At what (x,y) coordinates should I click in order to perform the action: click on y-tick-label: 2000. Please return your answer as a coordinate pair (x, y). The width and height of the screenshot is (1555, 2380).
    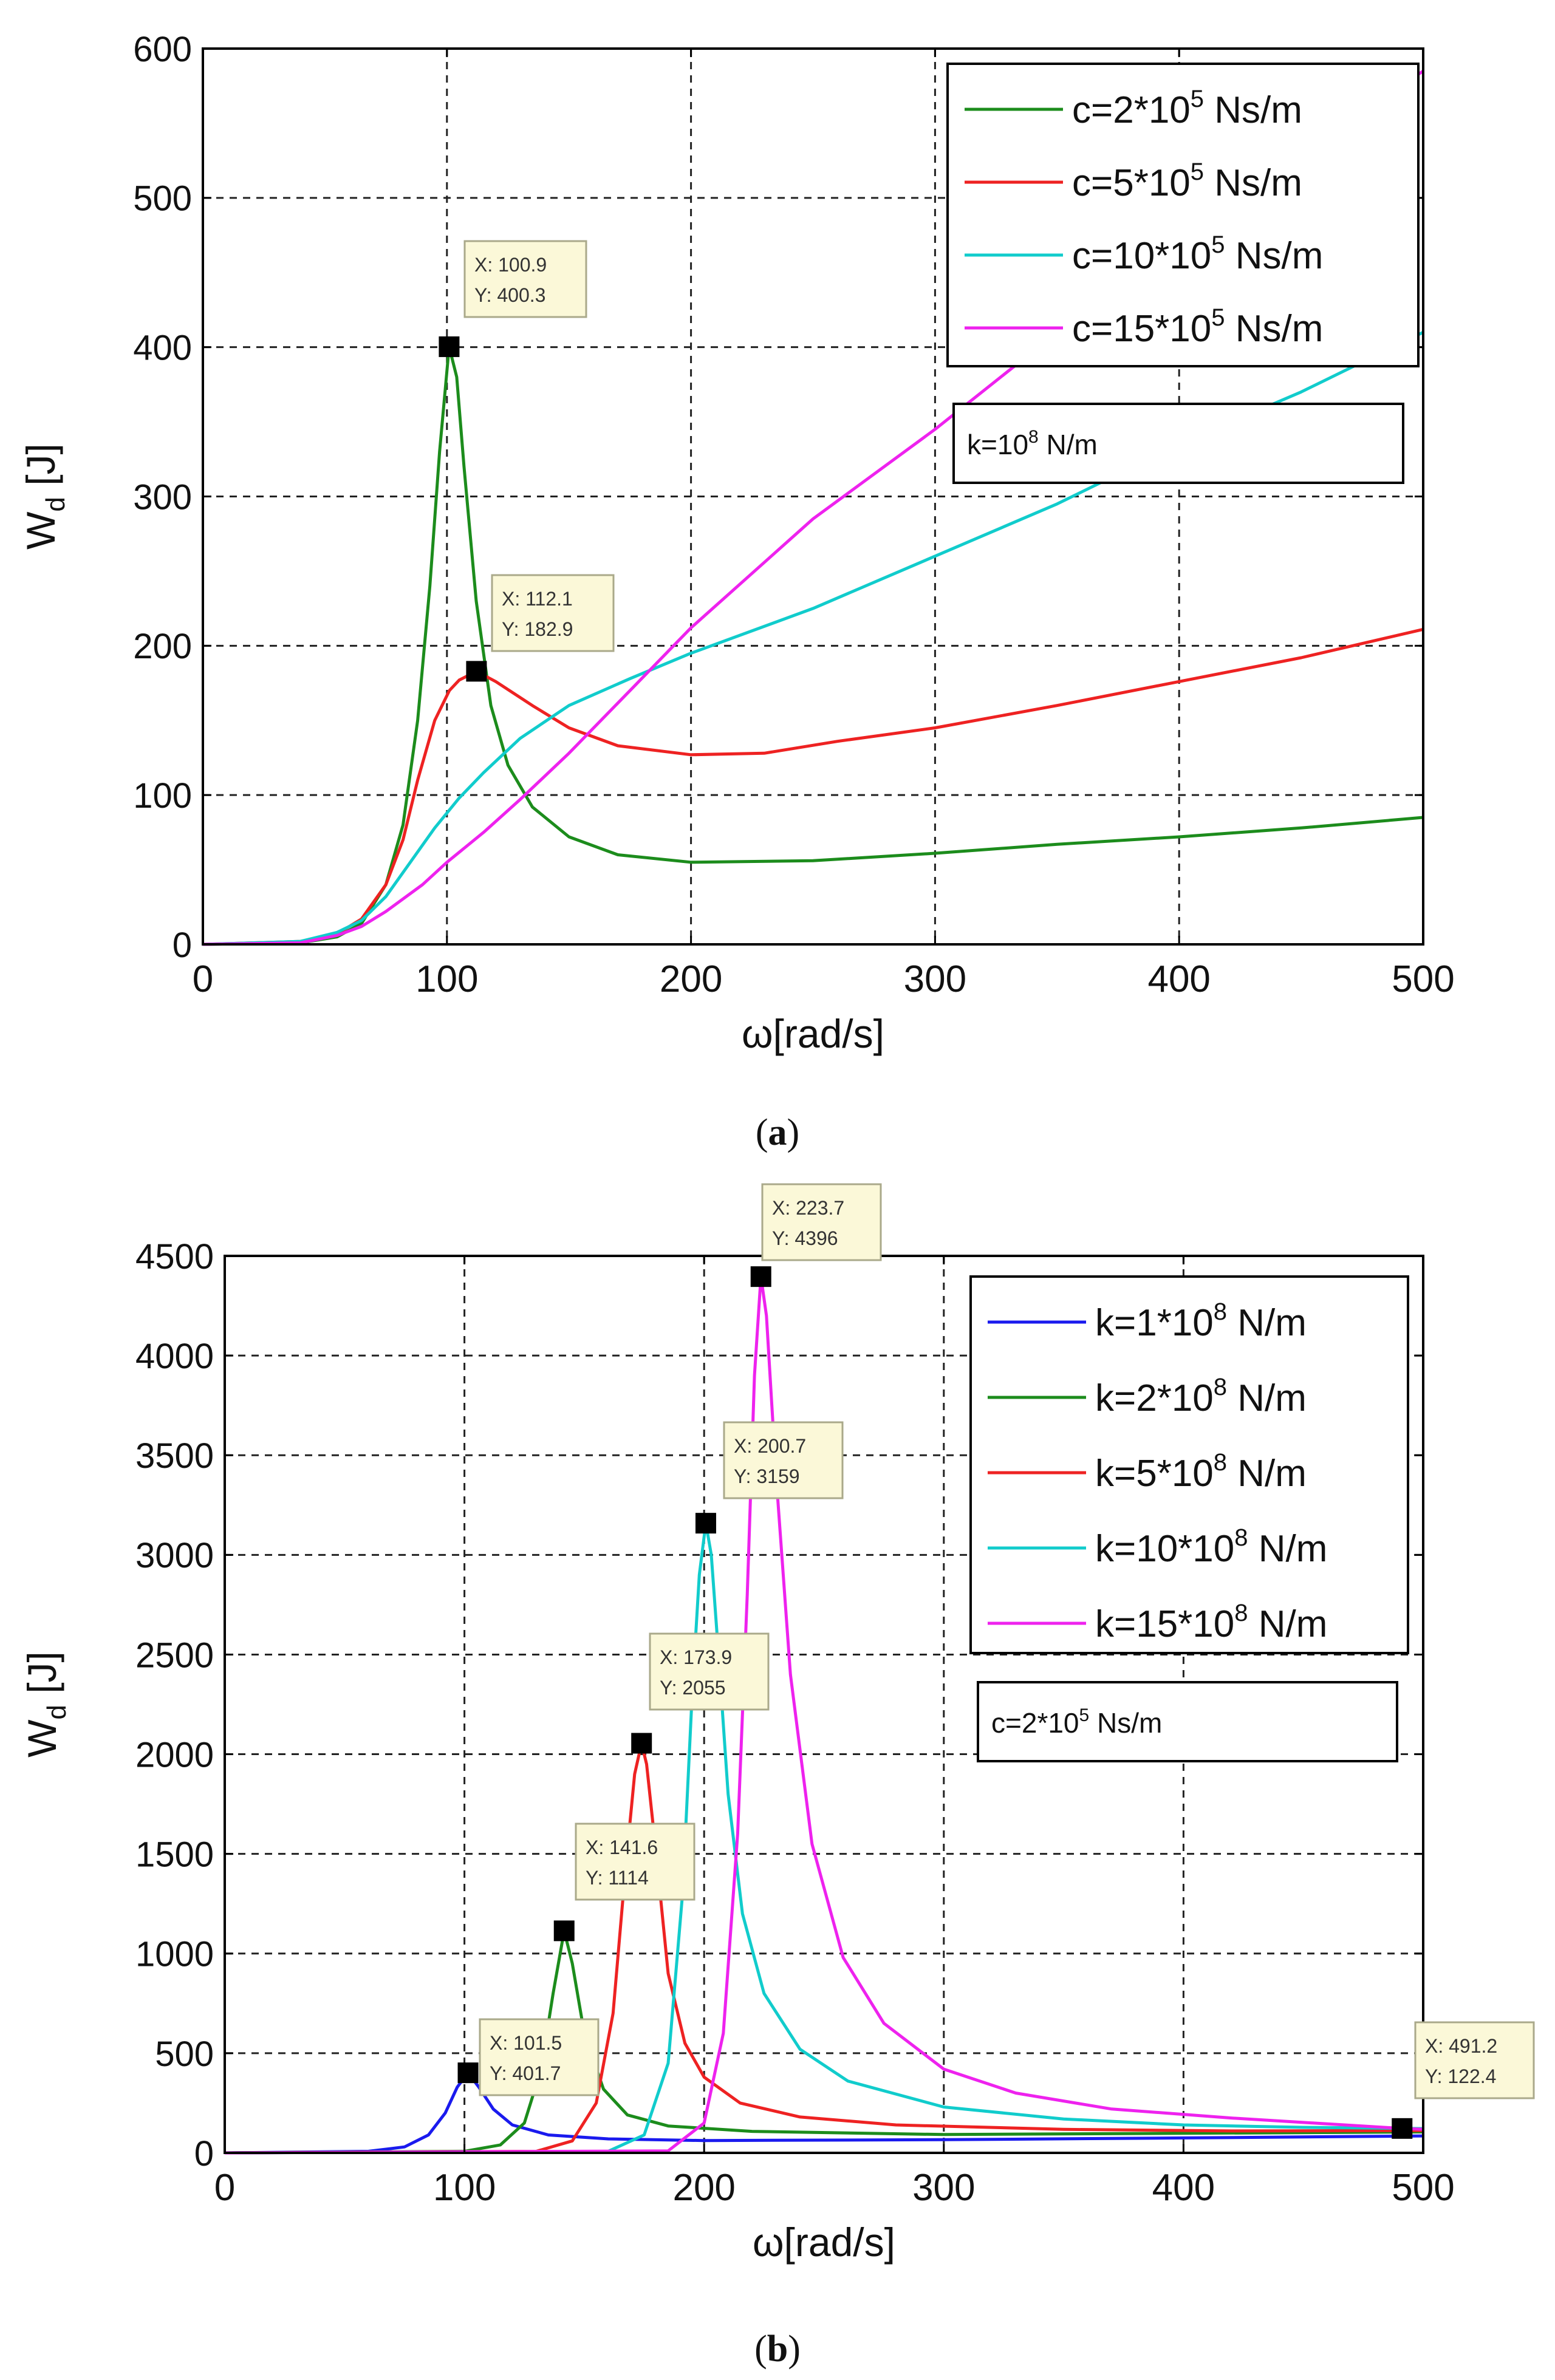
    Looking at the image, I should click on (174, 1755).